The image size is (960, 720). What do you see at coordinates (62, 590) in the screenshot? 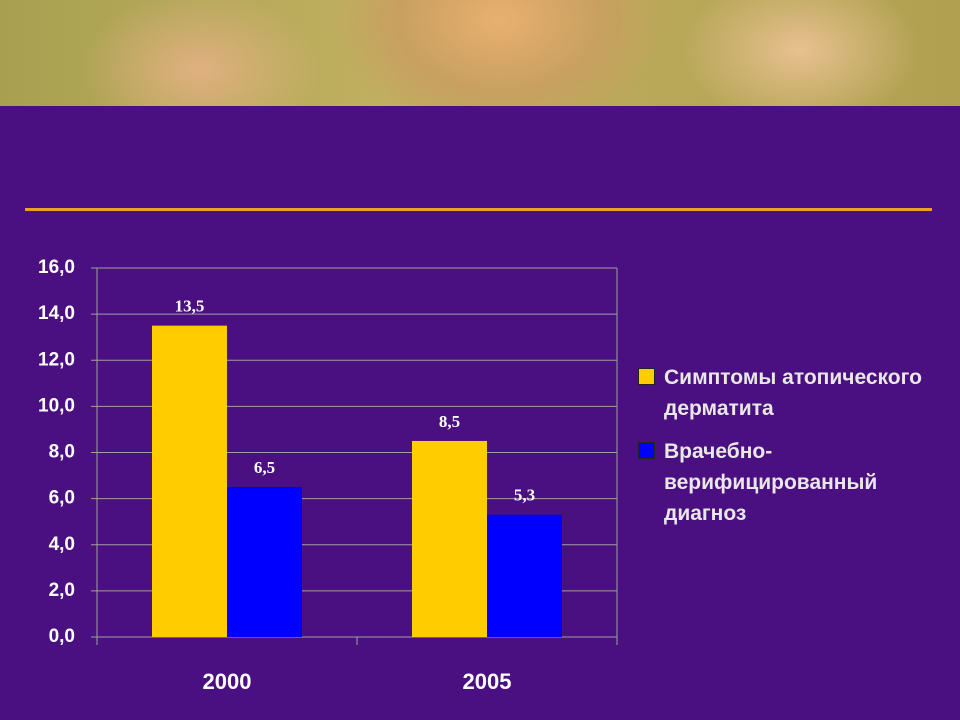
I see `y-tick-label: 2,0` at bounding box center [62, 590].